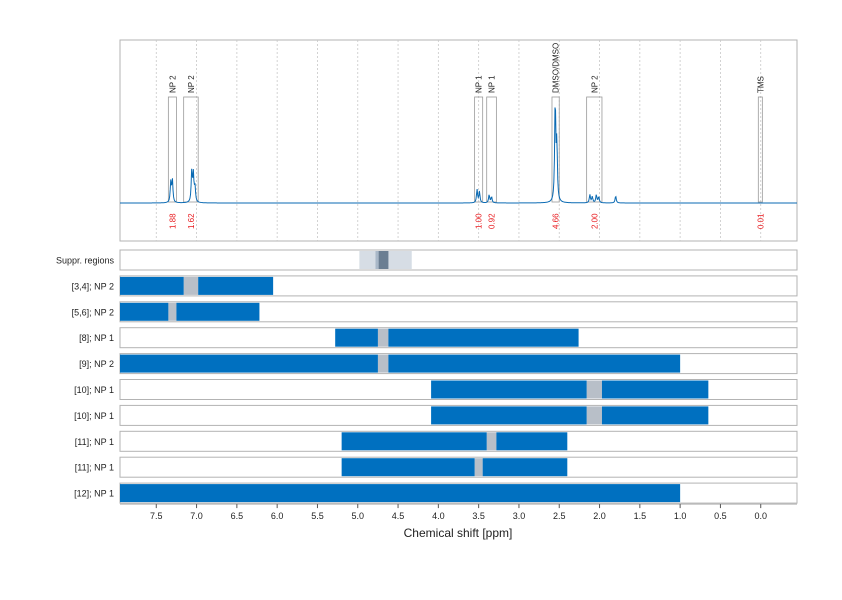 The width and height of the screenshot is (842, 600). Describe the element at coordinates (196, 516) in the screenshot. I see `x-tick-label: 7.0` at that location.